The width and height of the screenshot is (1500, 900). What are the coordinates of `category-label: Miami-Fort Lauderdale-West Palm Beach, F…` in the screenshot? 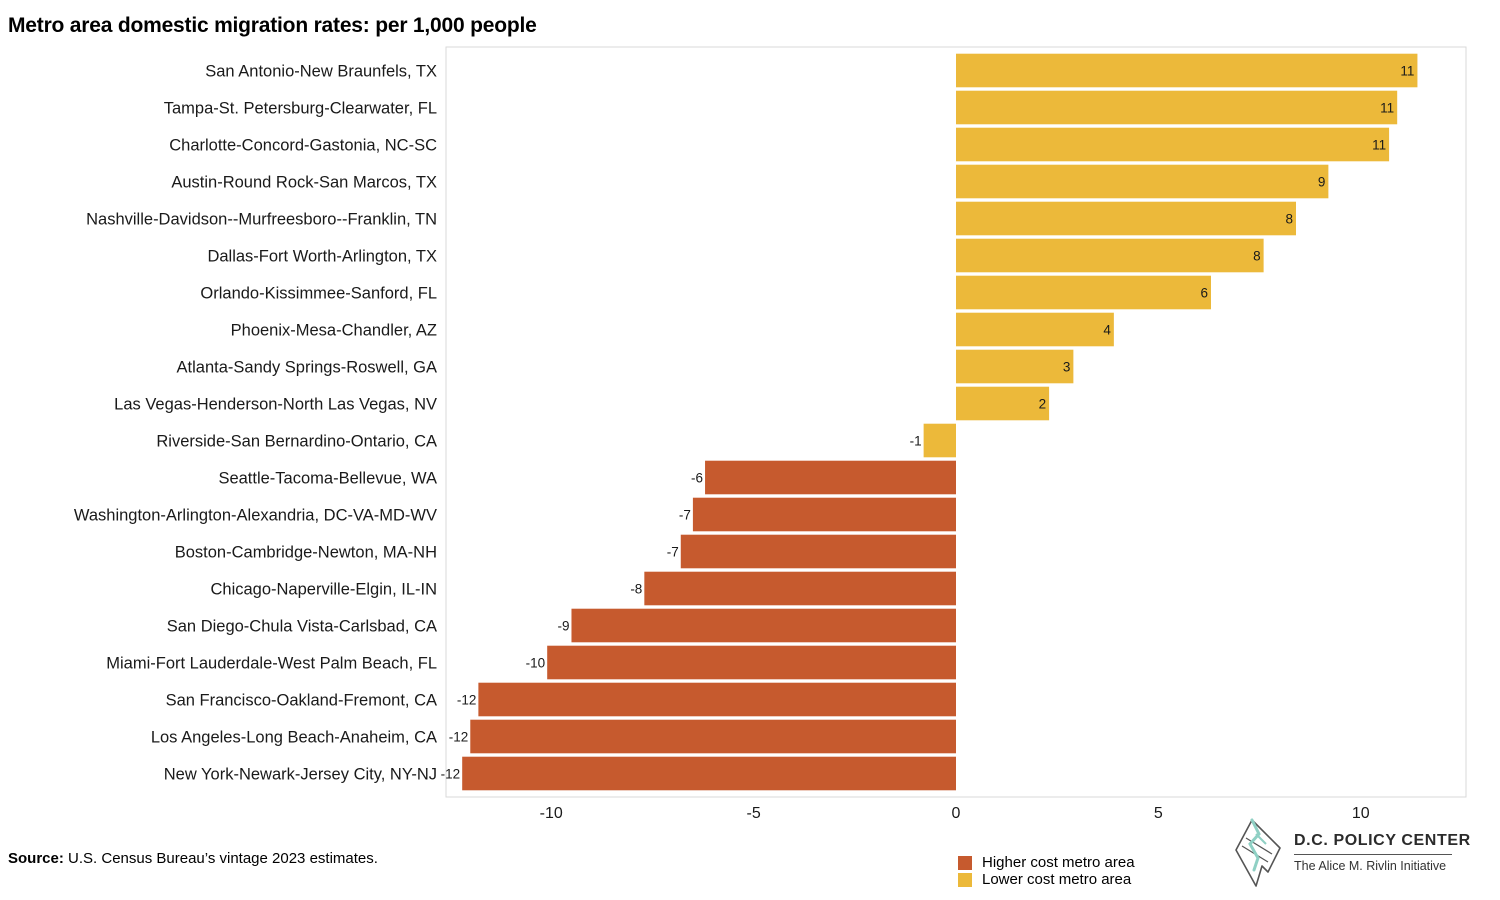 It's located at (271, 664).